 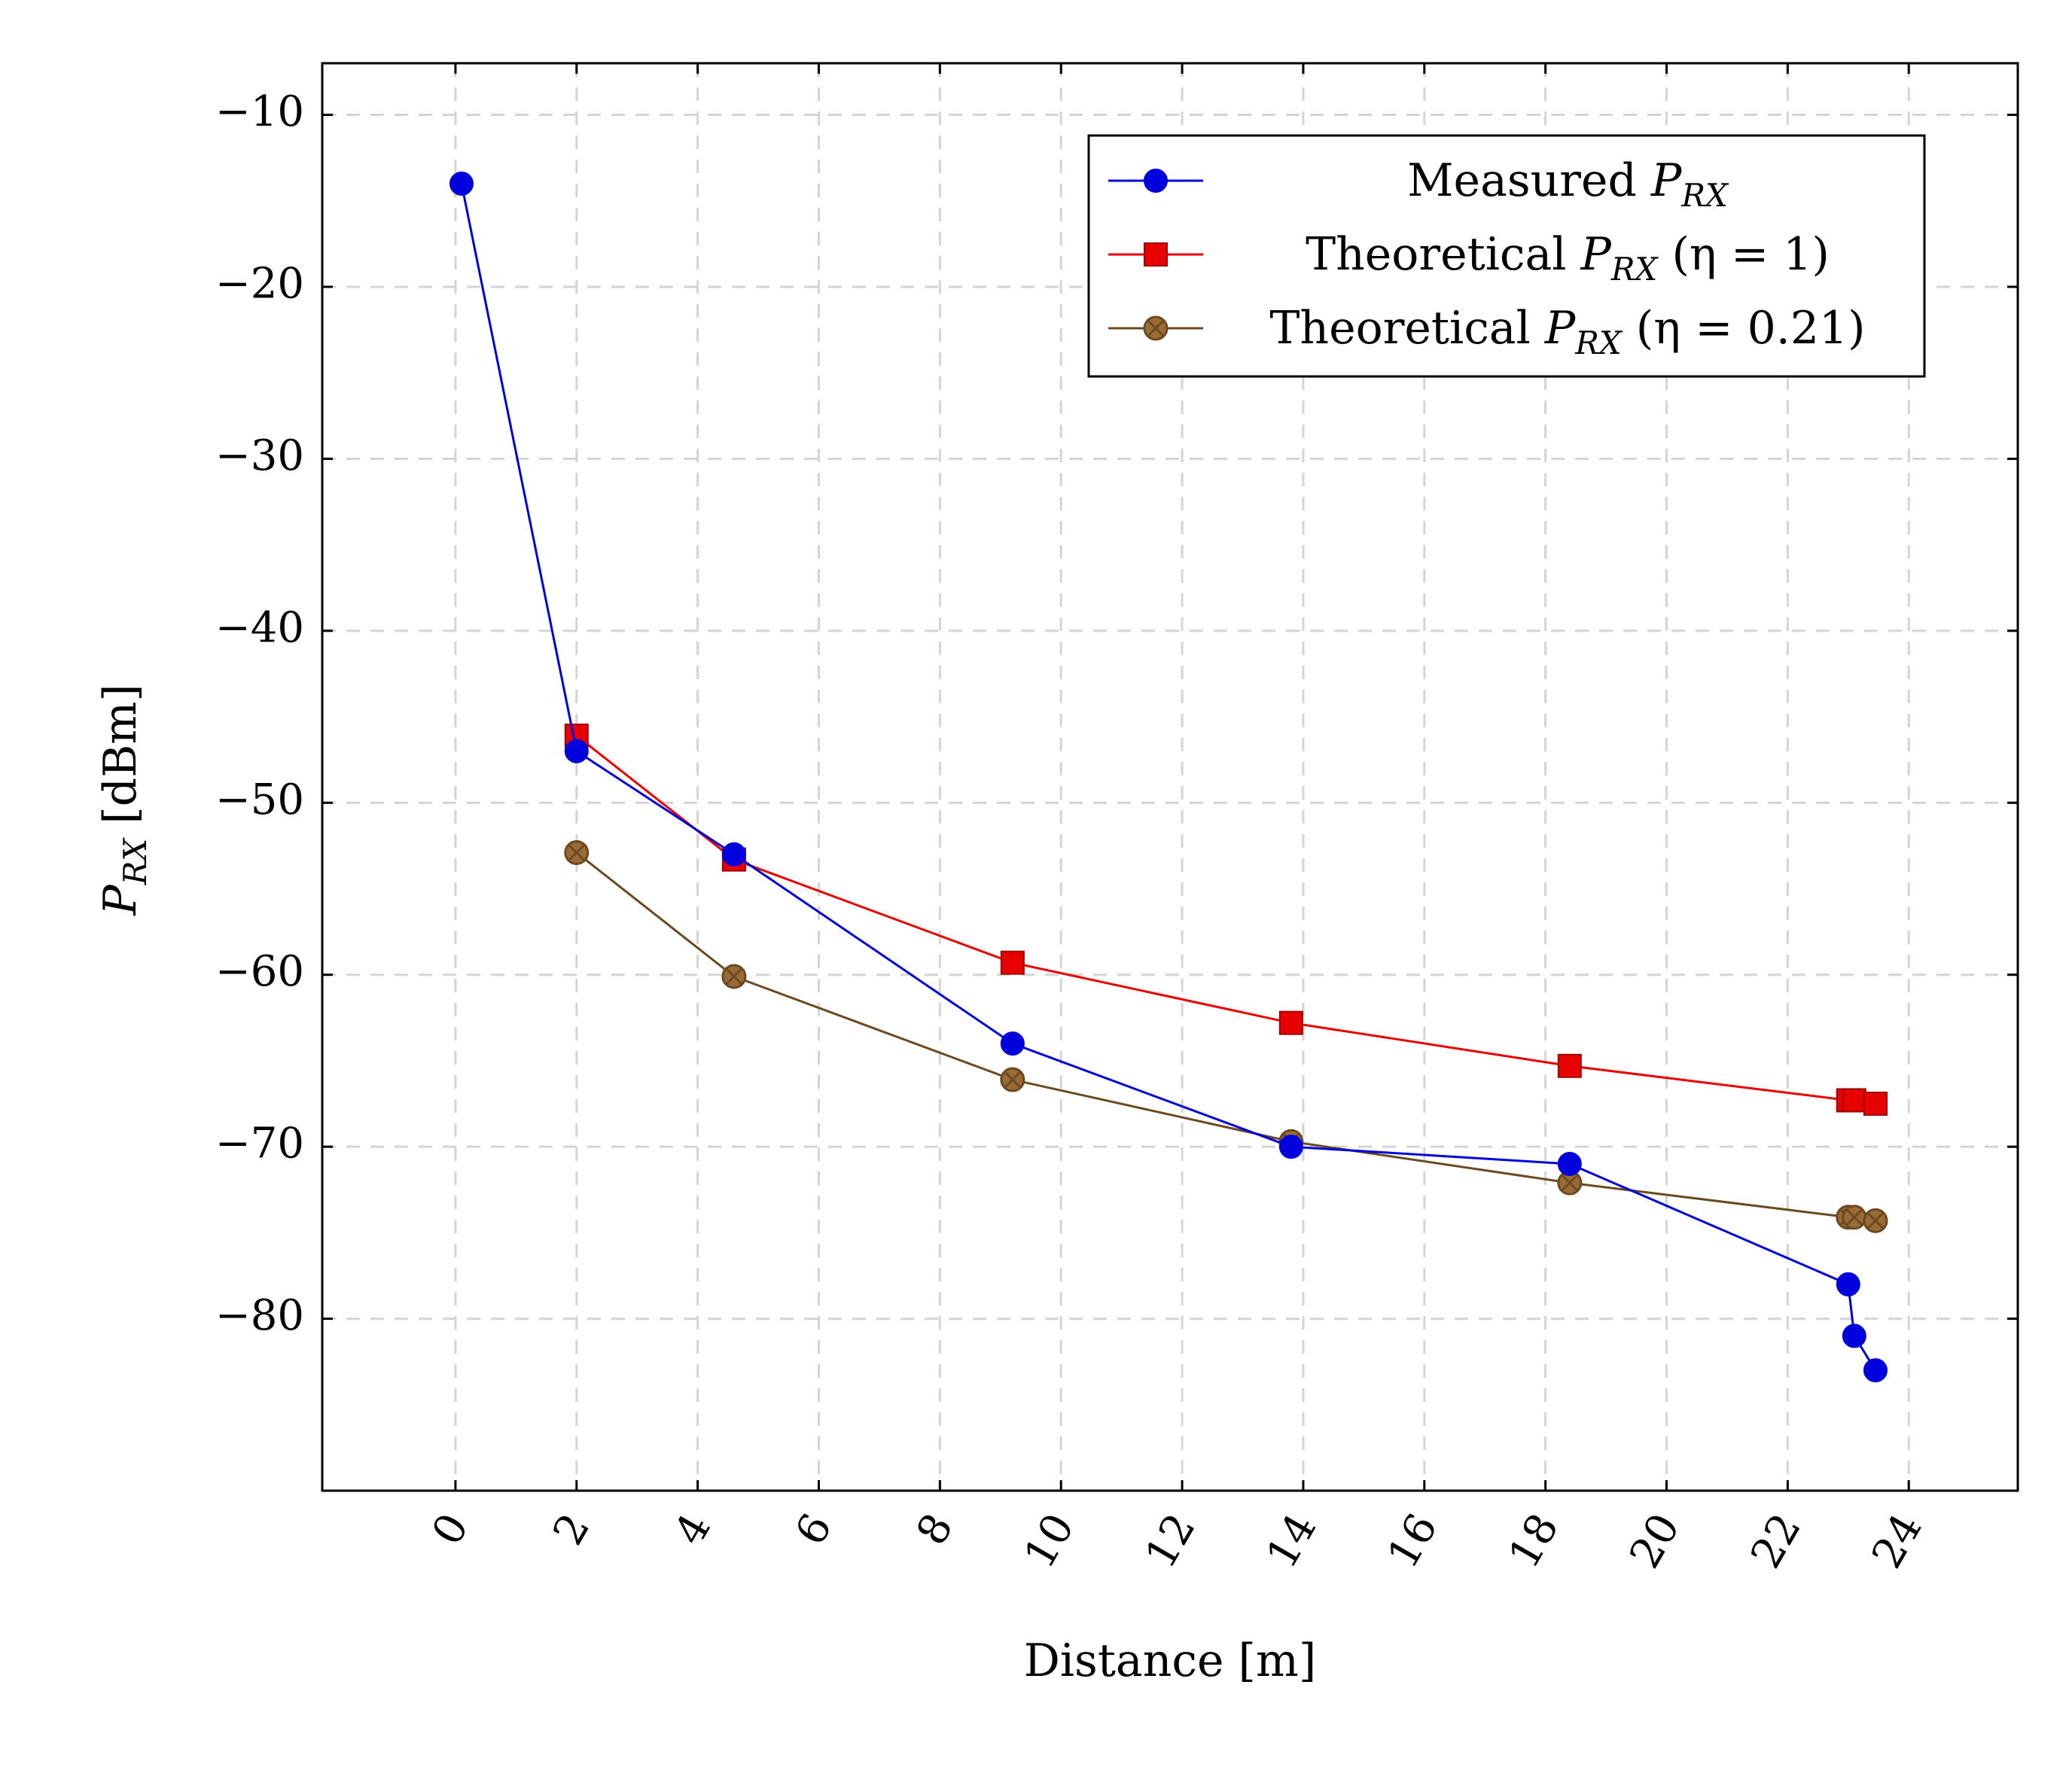 I want to click on x-tick-label: 8, so click(x=935, y=1529).